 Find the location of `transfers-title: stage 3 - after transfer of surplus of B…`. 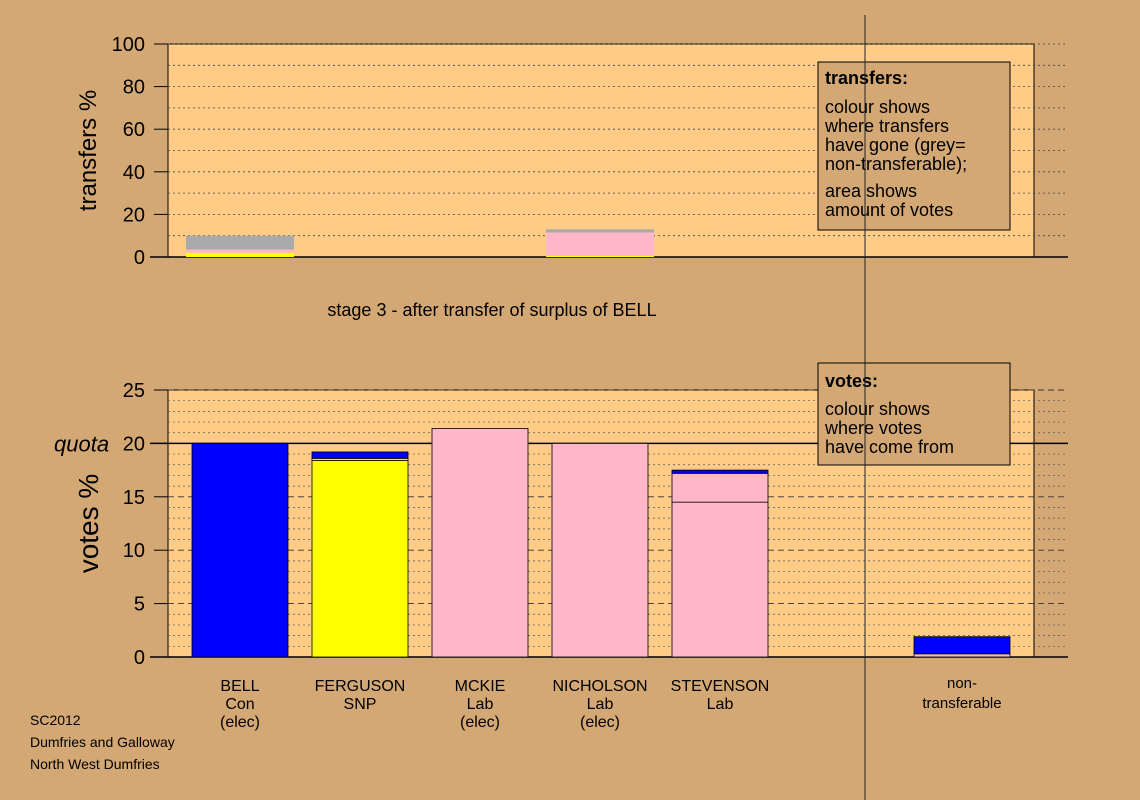

transfers-title: stage 3 - after transfer of surplus of B… is located at coordinates (491, 310).